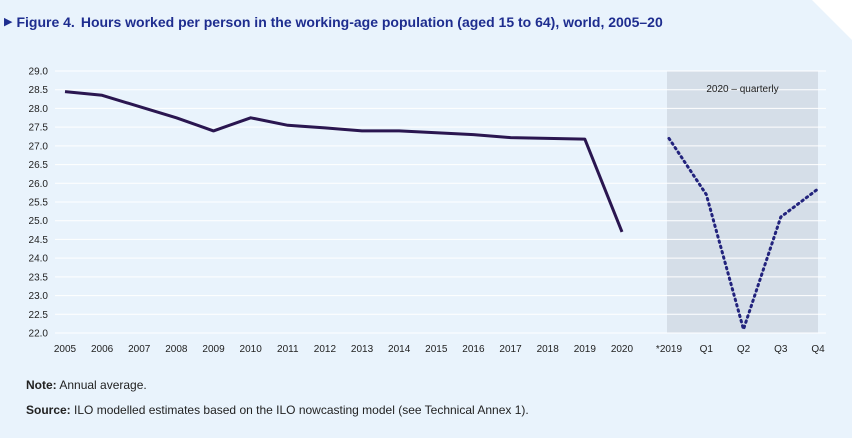 This screenshot has height=438, width=852. Describe the element at coordinates (473, 349) in the screenshot. I see `x-tick-label: 2016` at that location.